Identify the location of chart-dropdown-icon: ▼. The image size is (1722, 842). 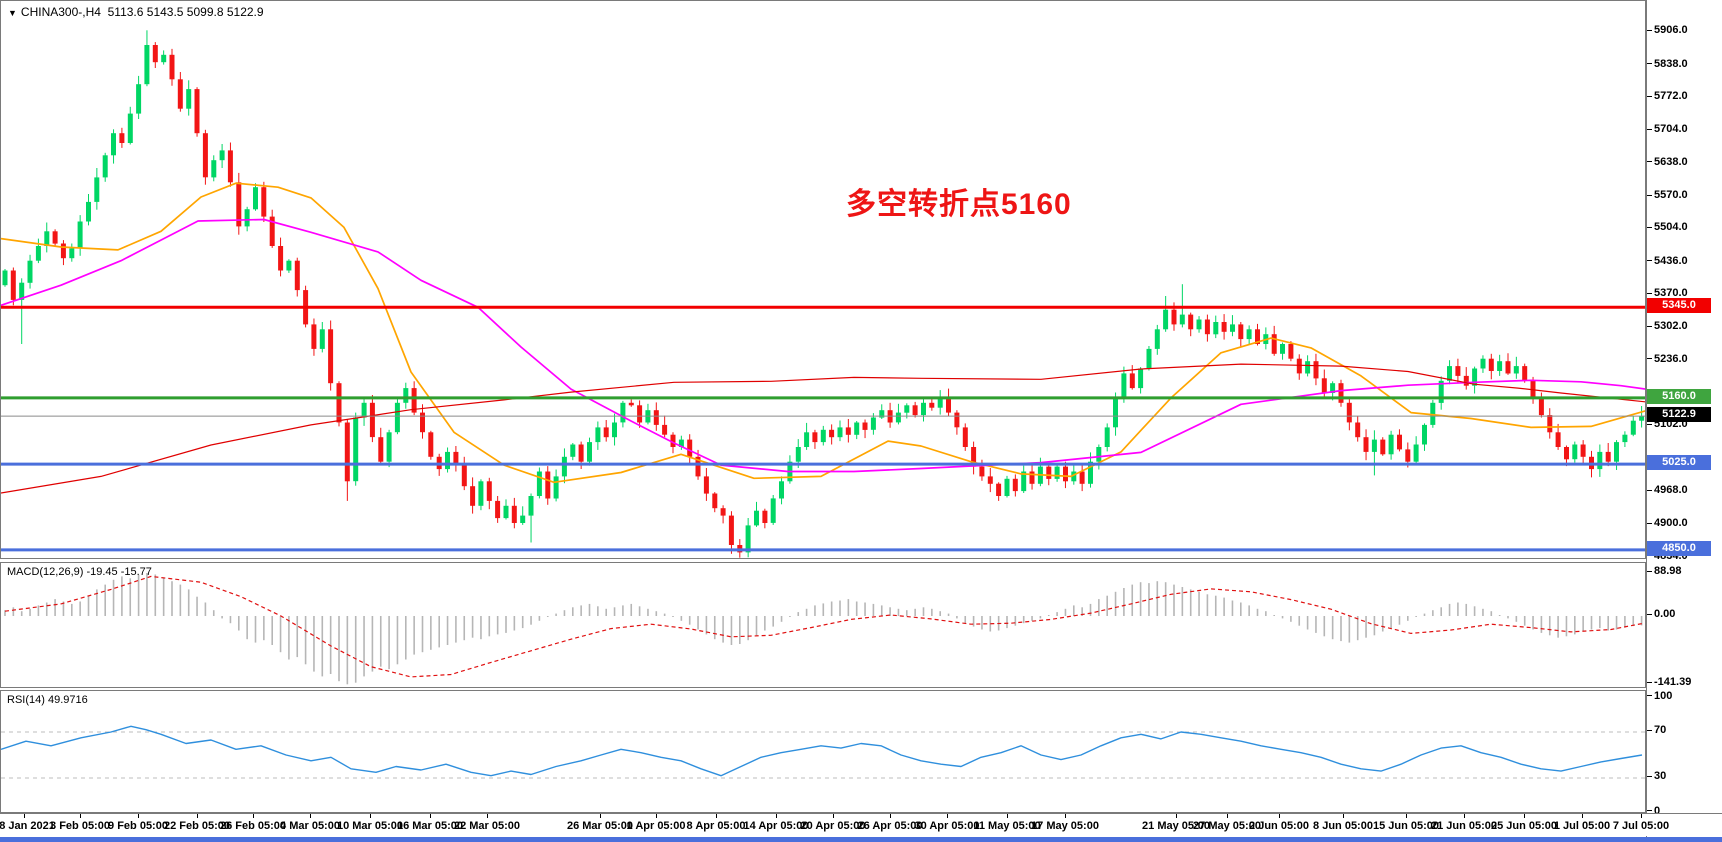
(12, 13).